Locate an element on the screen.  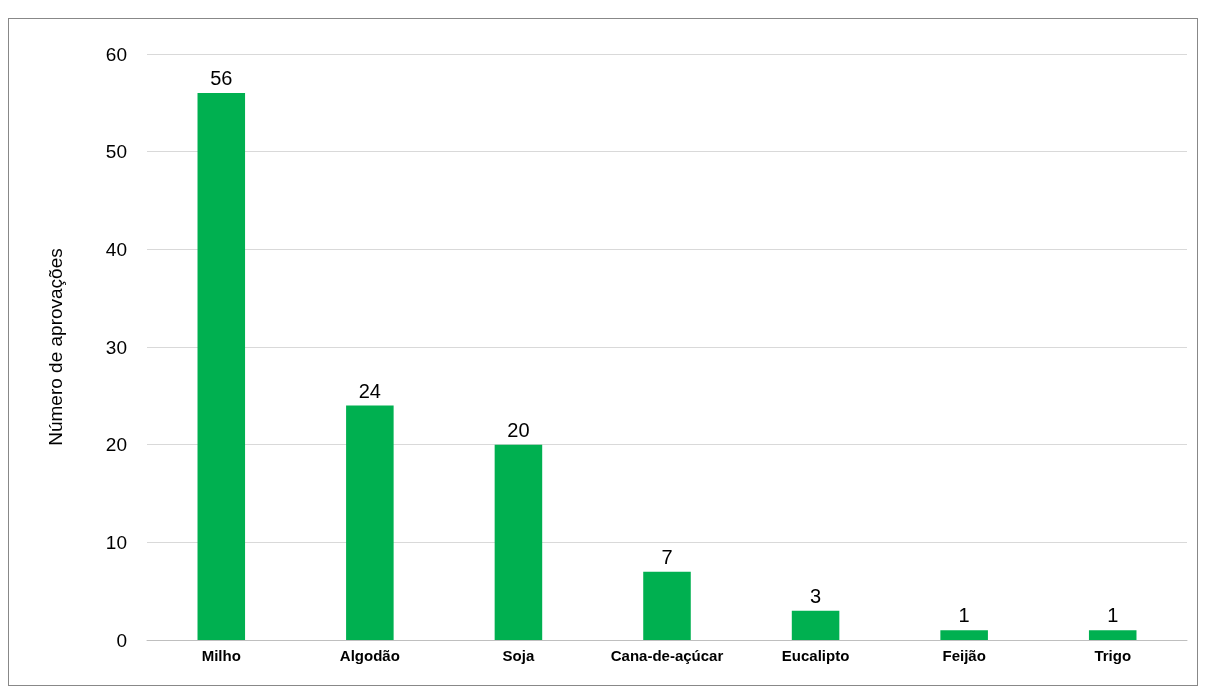
y-axis-title: Número de aprovações is located at coordinates (55, 347).